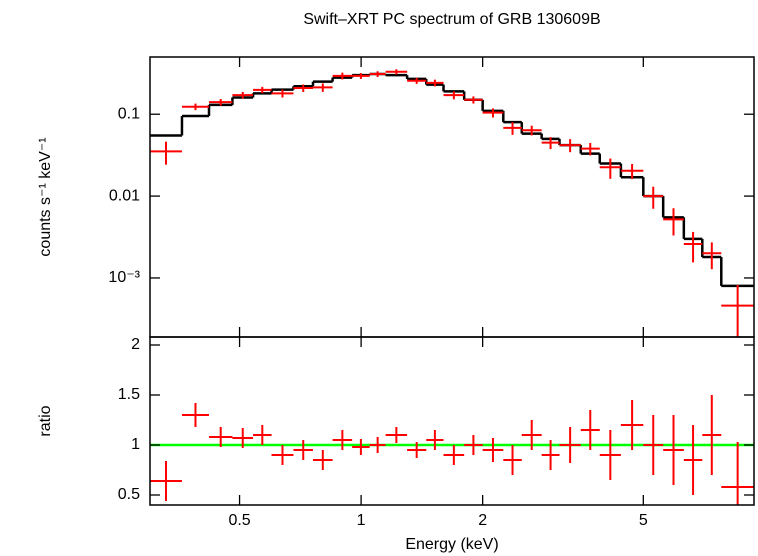 This screenshot has width=758, height=556. Describe the element at coordinates (451, 19) in the screenshot. I see `chart-title: Swift–XRT PC spectrum of GRB 130609B` at that location.